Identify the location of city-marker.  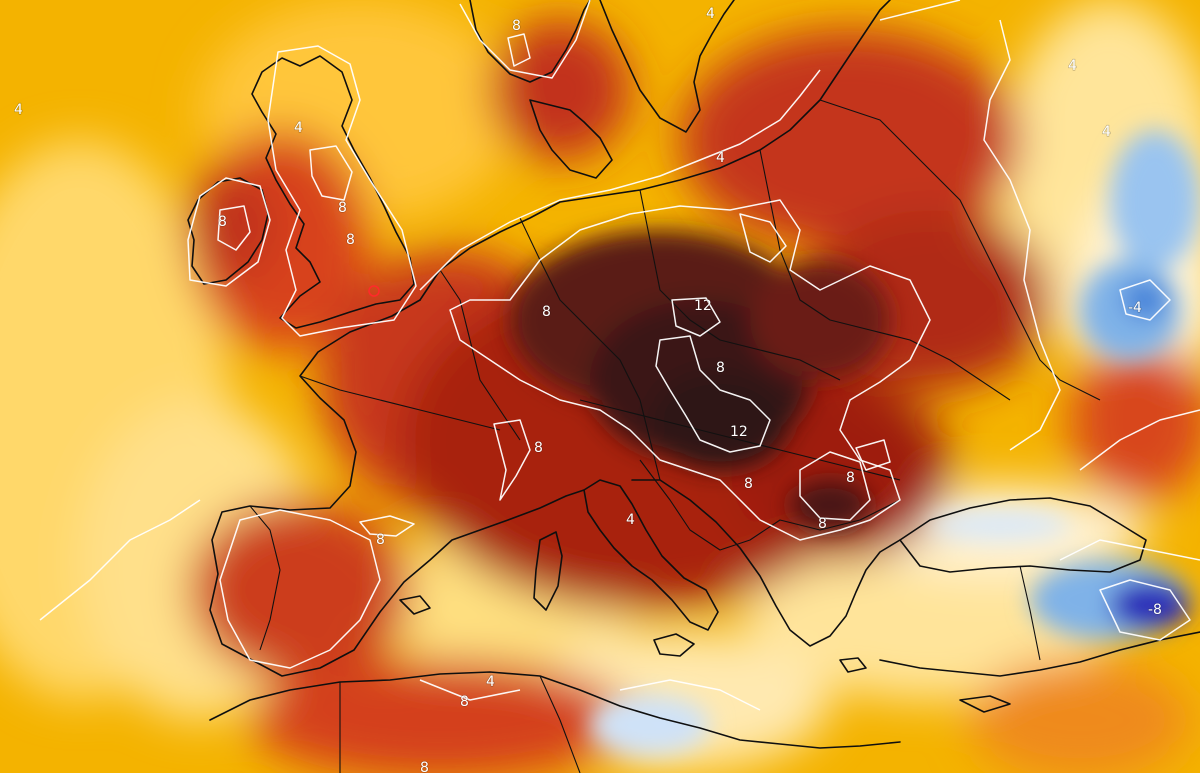
(374, 291).